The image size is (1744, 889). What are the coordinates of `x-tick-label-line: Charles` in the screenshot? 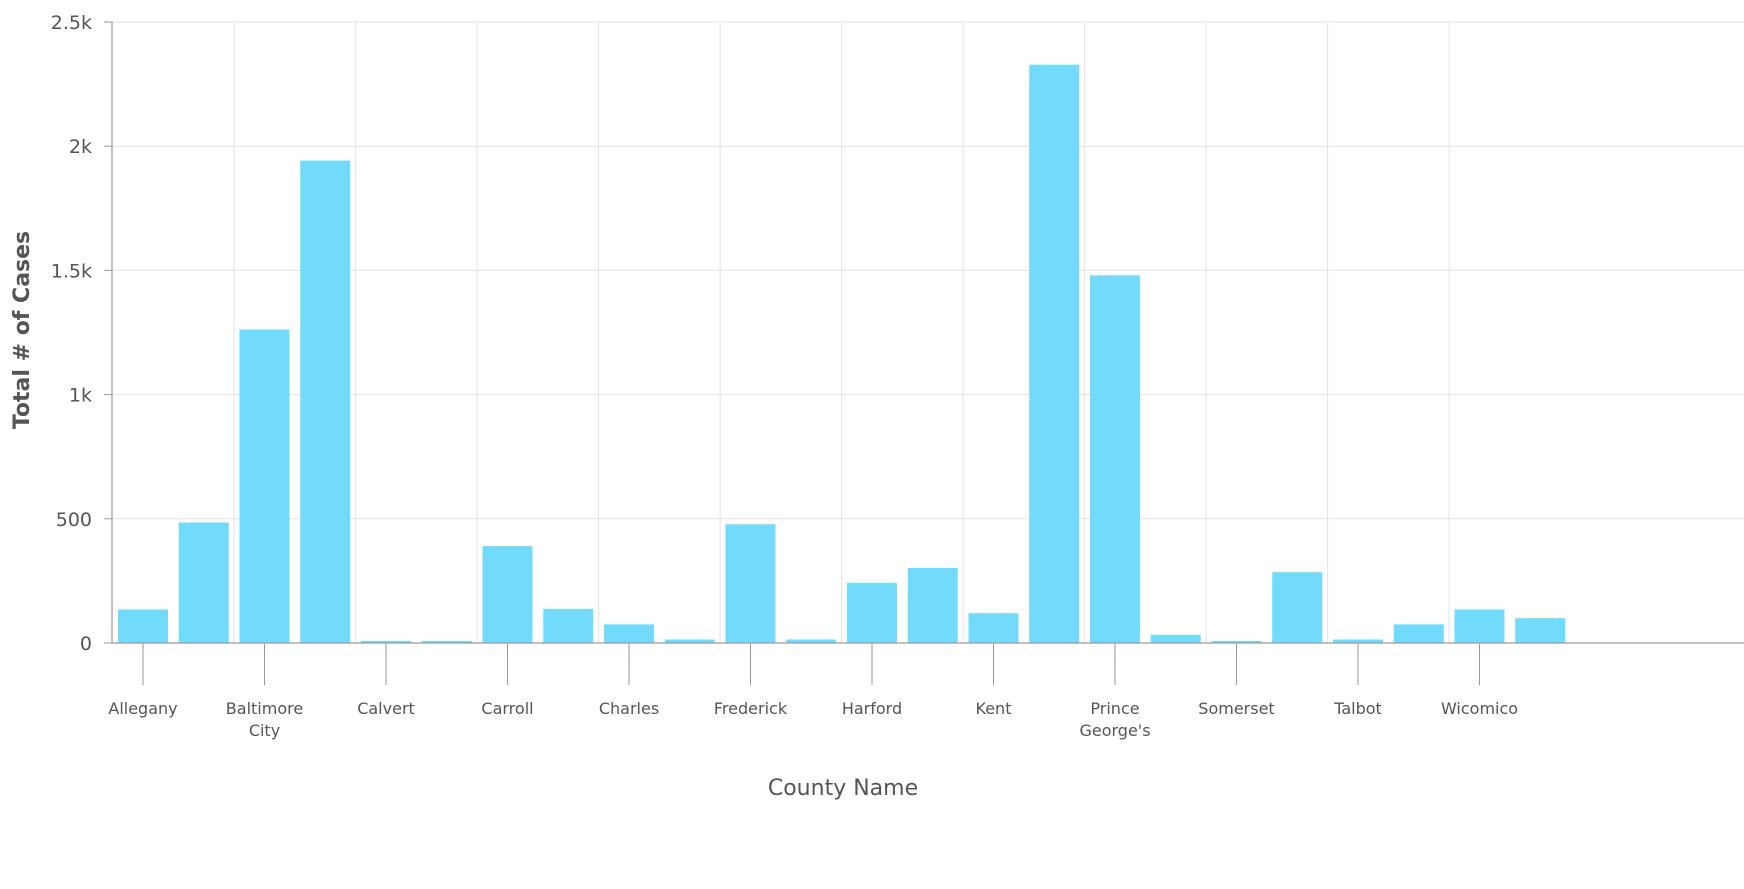 It's located at (629, 708).